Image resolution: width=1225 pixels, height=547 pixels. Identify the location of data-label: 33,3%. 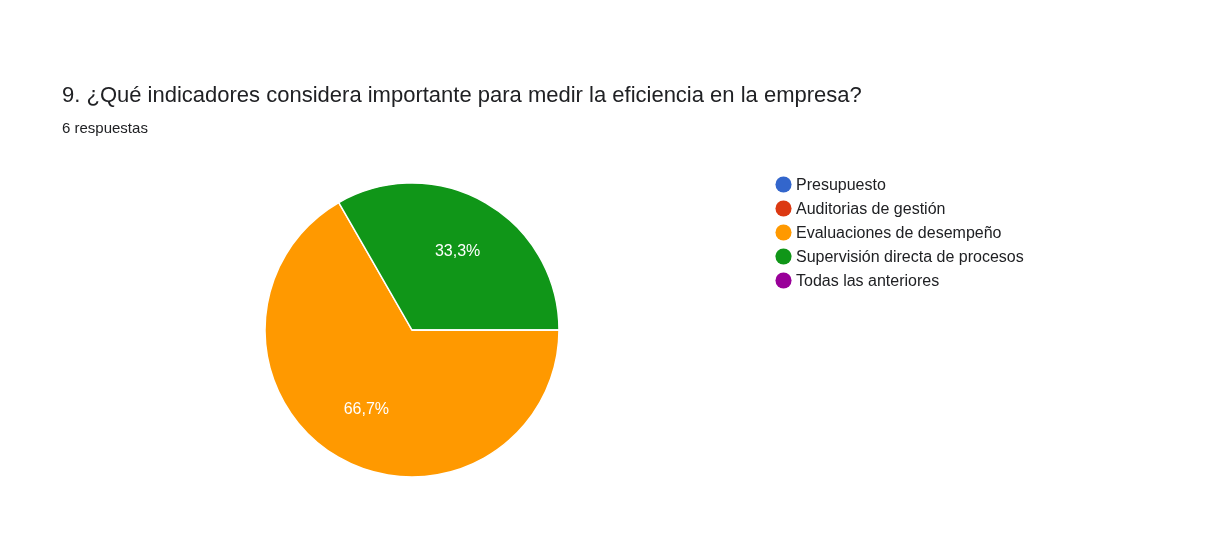
(457, 251).